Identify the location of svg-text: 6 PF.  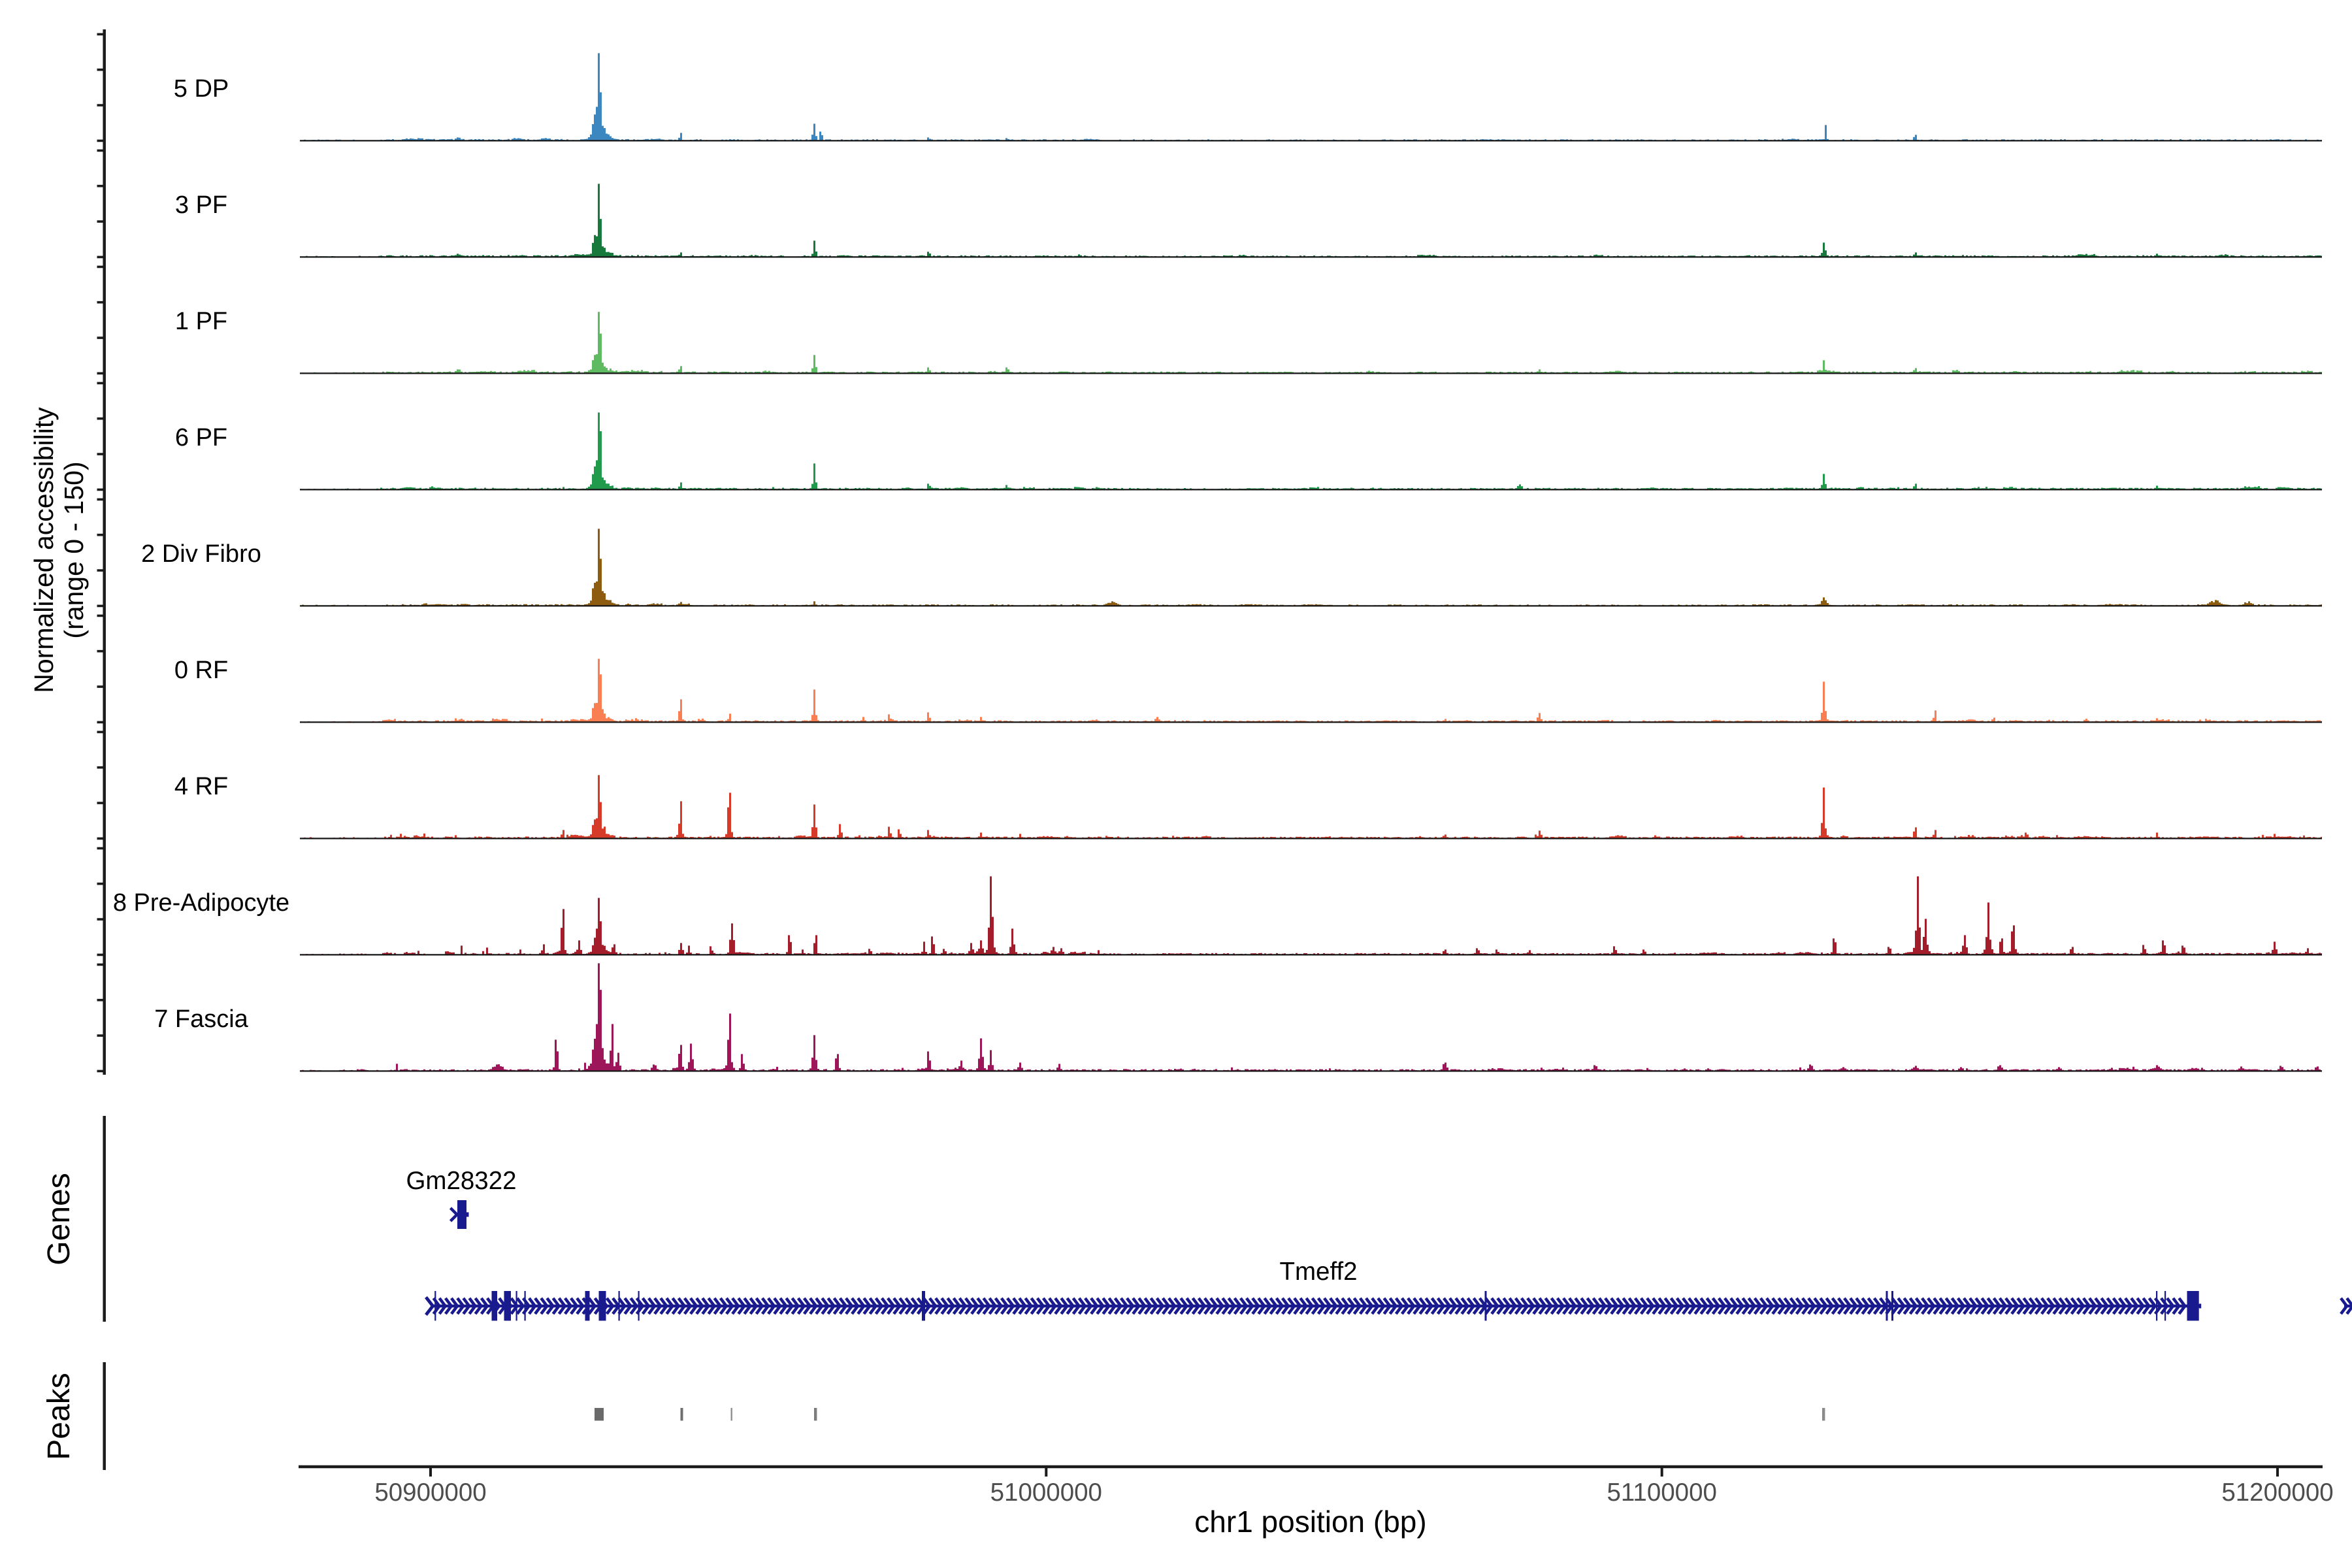
(201, 437).